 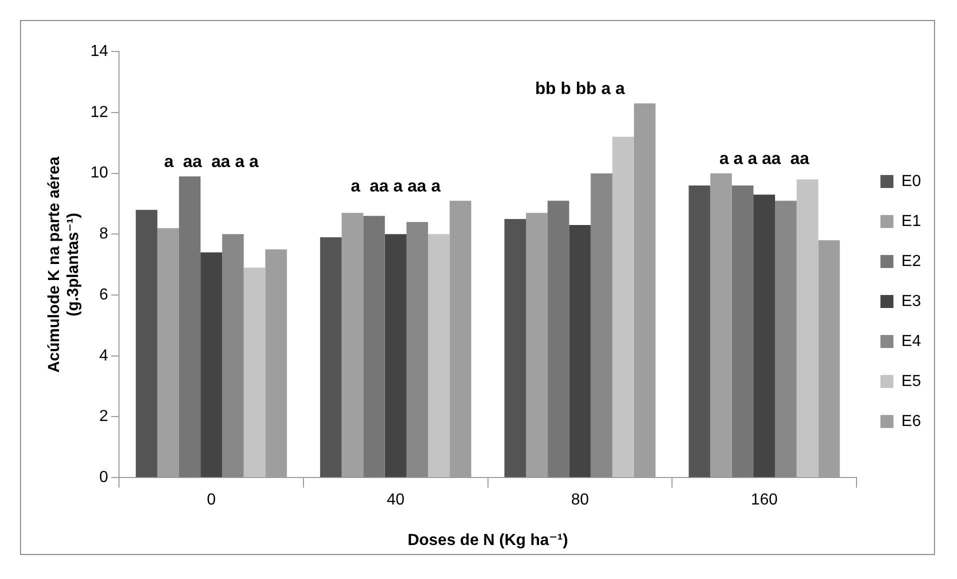 I want to click on annotation: bb b bb a a, so click(x=580, y=88).